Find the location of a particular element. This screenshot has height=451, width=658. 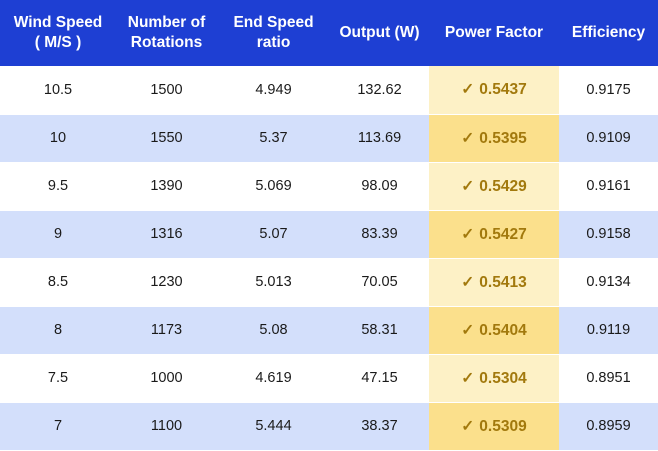

cell-efficiency: 0.9119 is located at coordinates (608, 330).